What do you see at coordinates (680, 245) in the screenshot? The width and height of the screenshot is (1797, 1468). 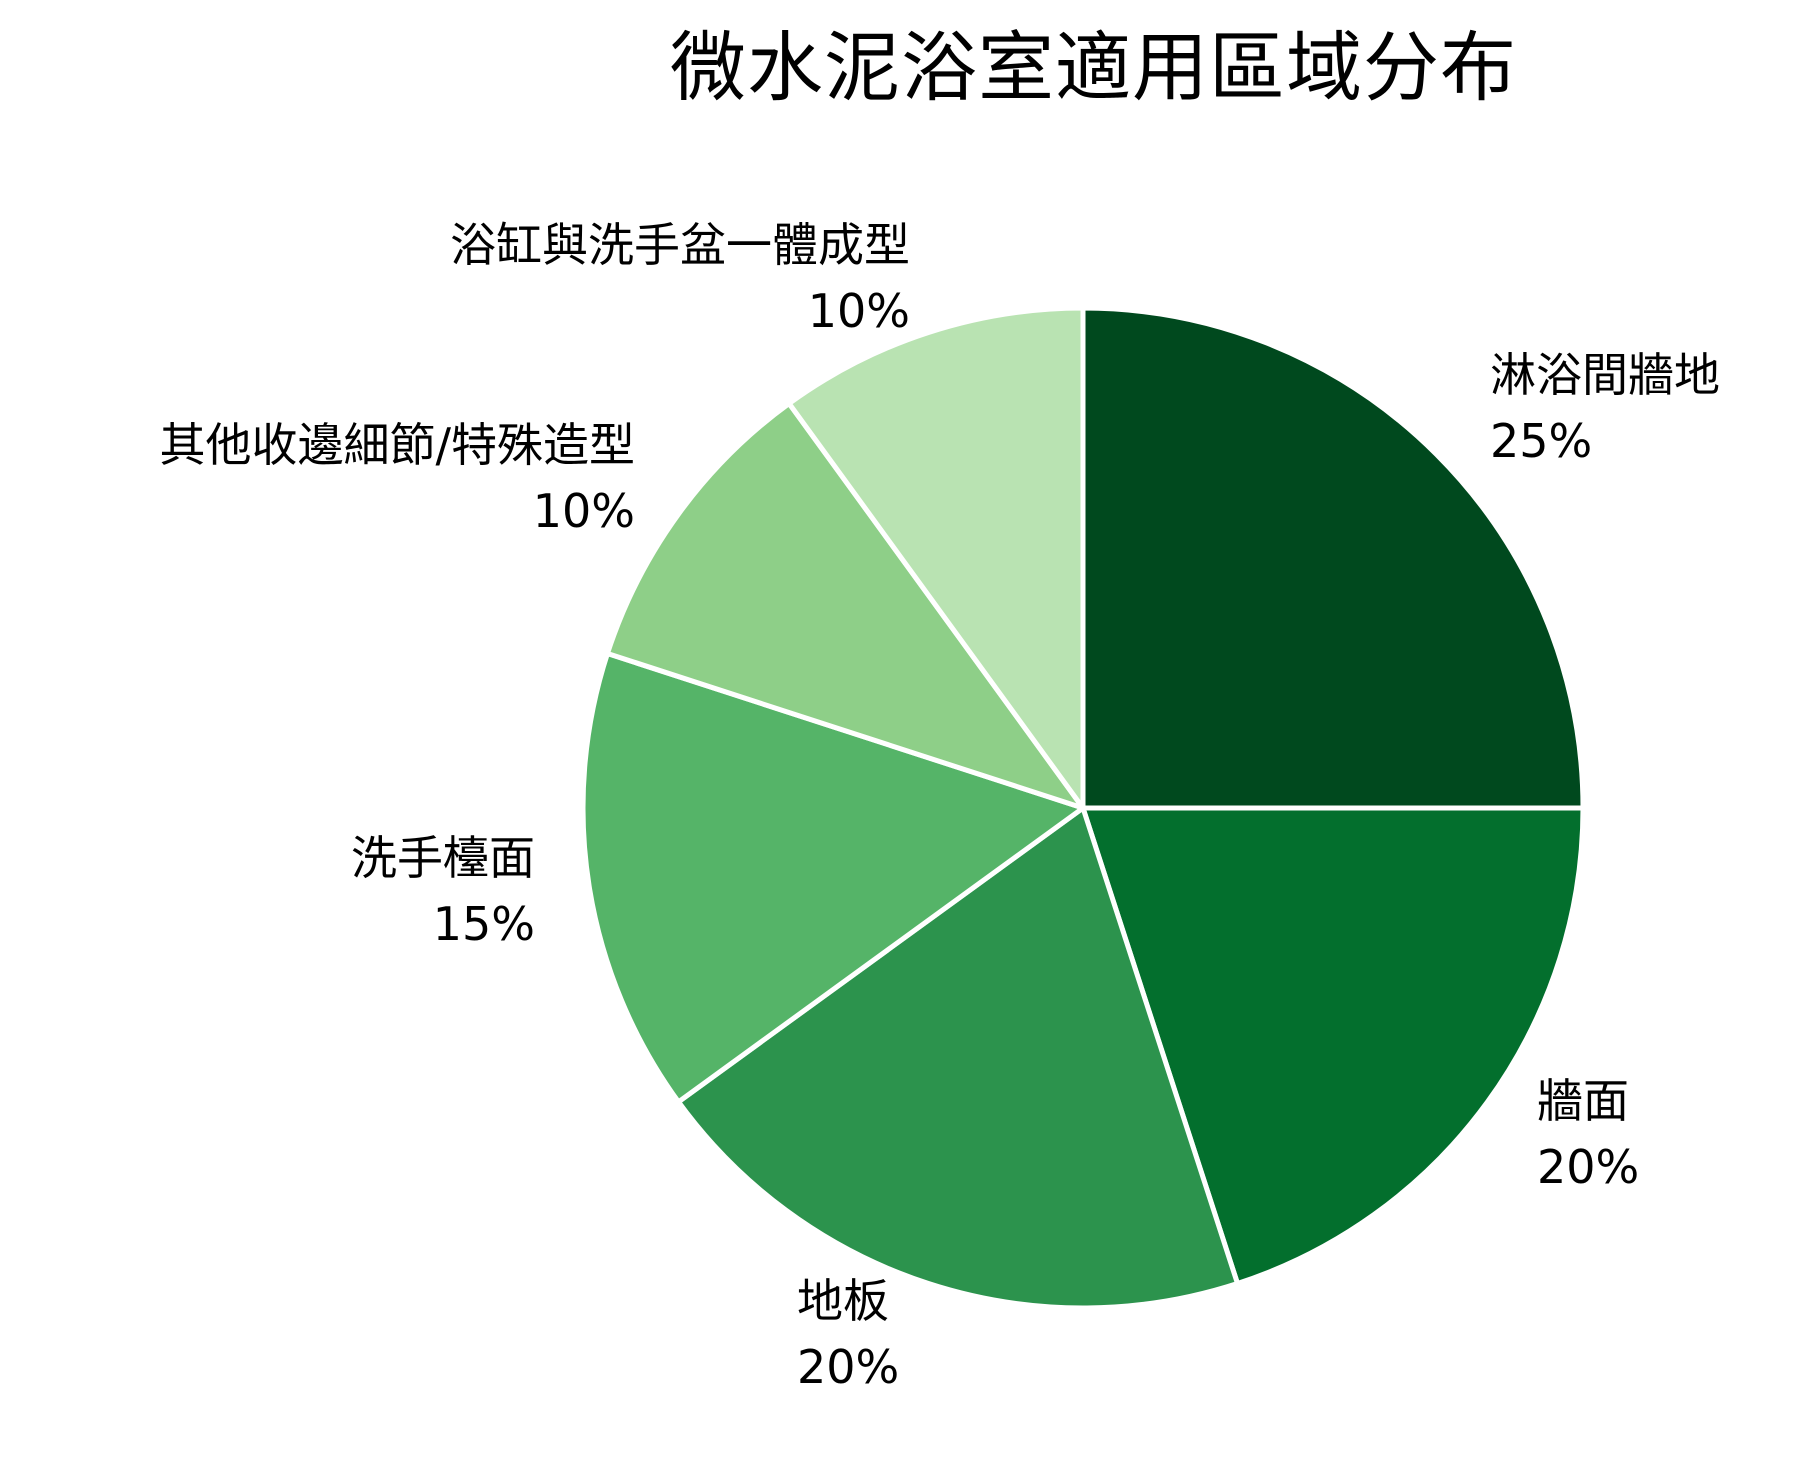 I see `label-name: 浴缸與洗手盆一體成型` at bounding box center [680, 245].